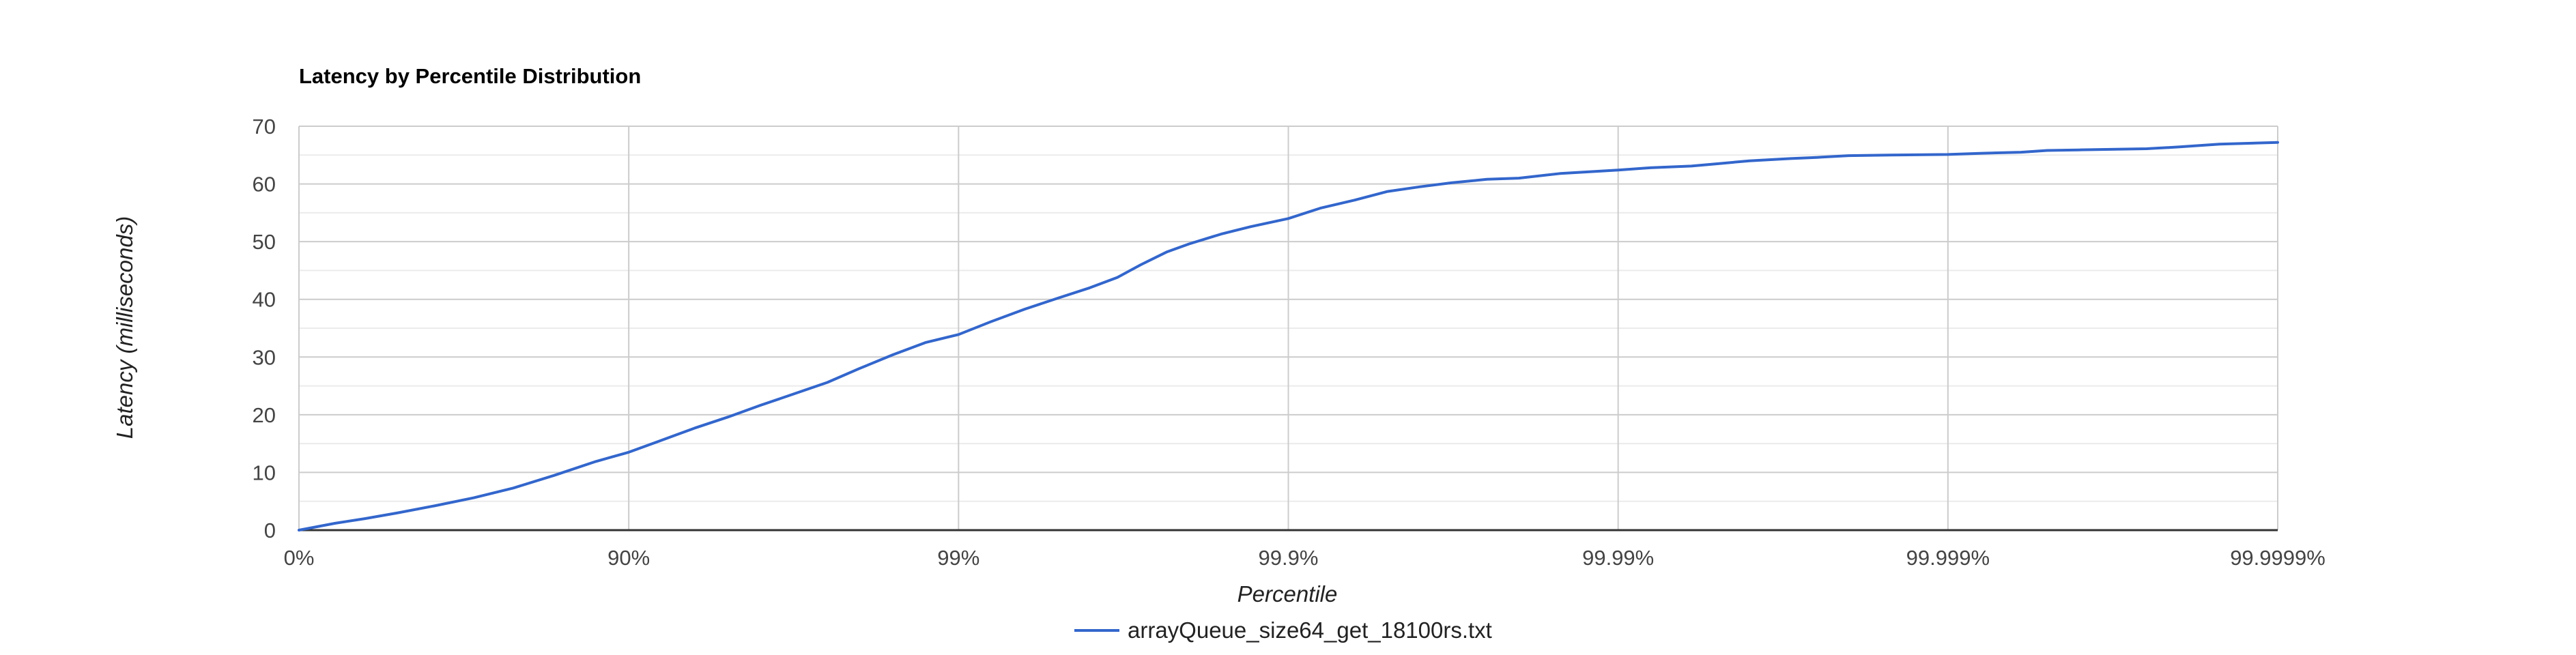 Image resolution: width=2576 pixels, height=655 pixels. What do you see at coordinates (270, 530) in the screenshot?
I see `y-tick-label: 0` at bounding box center [270, 530].